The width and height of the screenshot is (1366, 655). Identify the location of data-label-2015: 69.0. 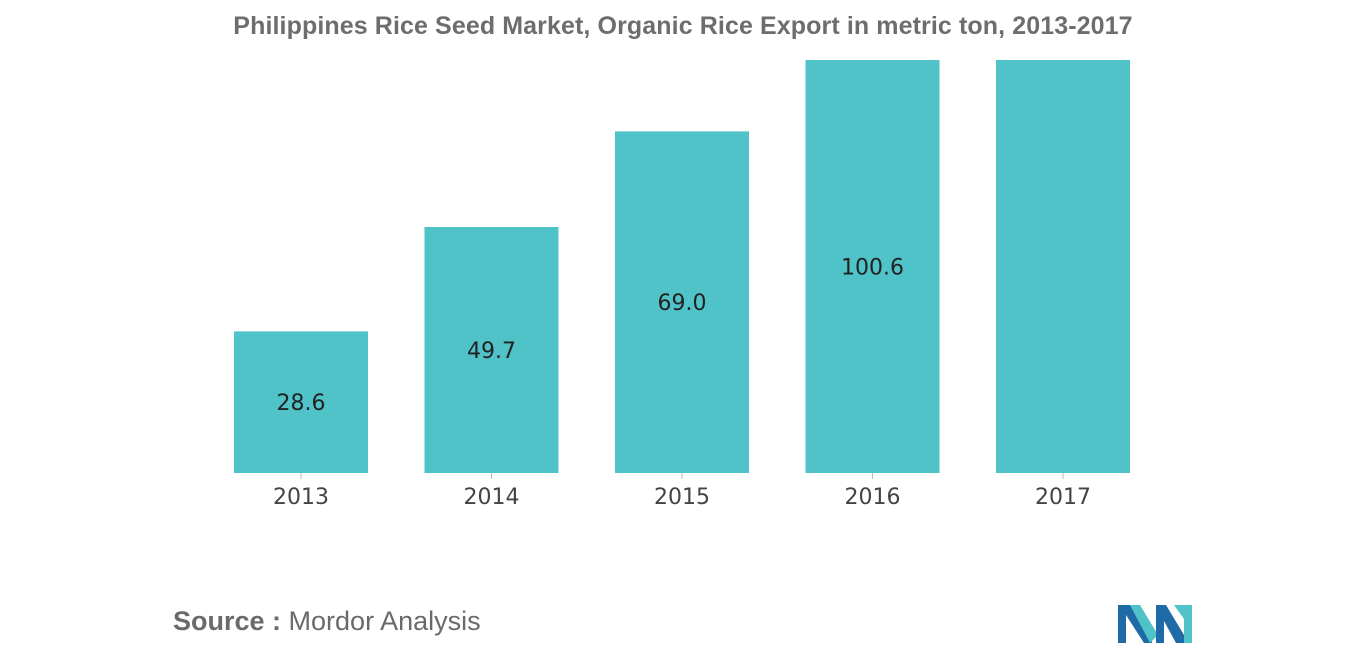
(682, 303).